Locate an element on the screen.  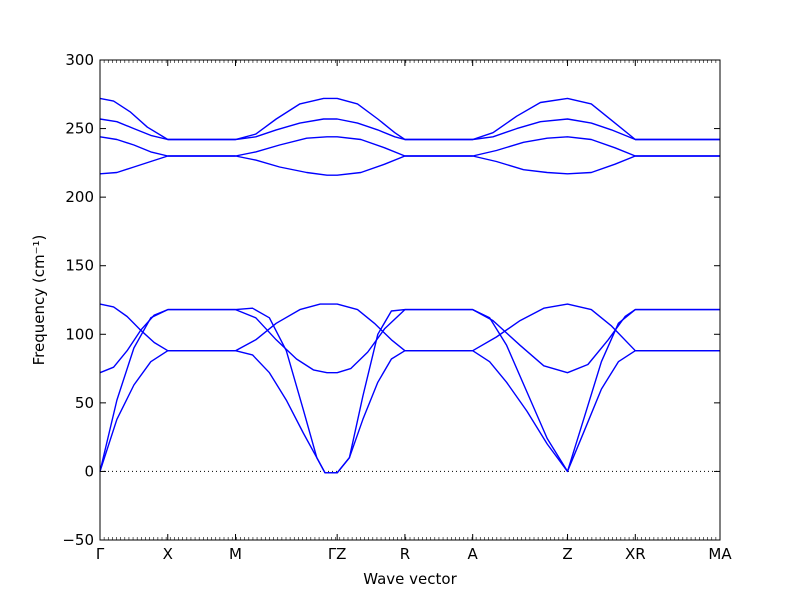
y-tick-label: 50 is located at coordinates (84, 403).